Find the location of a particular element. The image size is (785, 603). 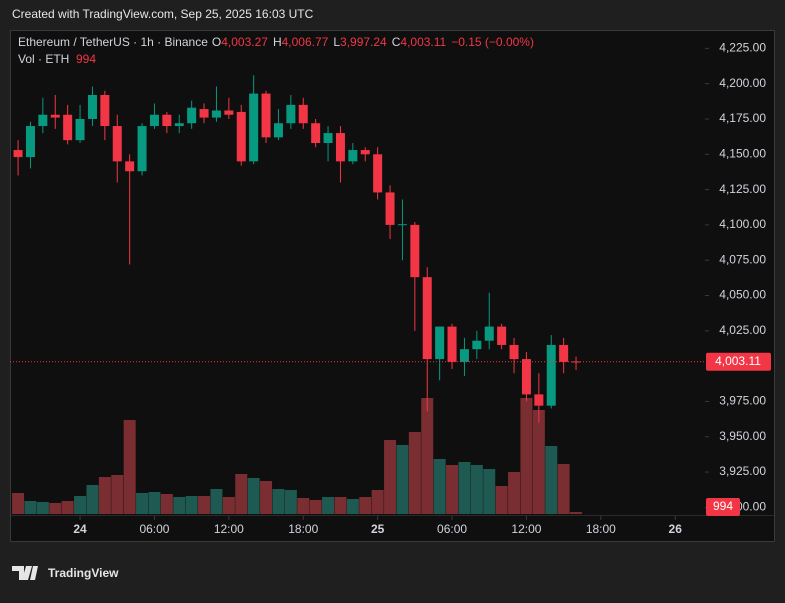

legend-value: 4,003.27 is located at coordinates (244, 42).